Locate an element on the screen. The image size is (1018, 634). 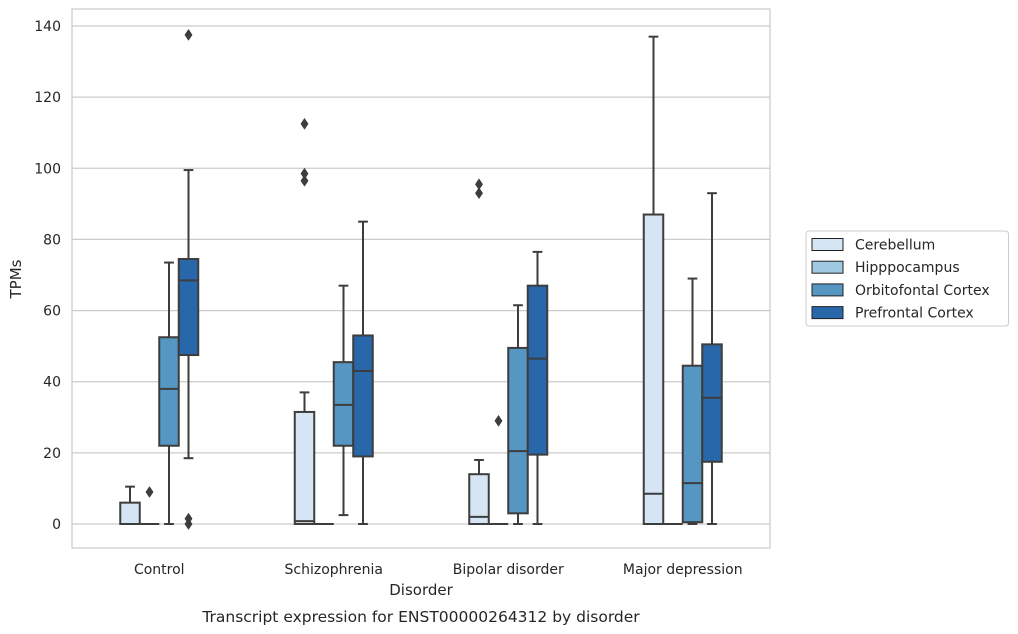
x-tick-label: Control is located at coordinates (159, 570).